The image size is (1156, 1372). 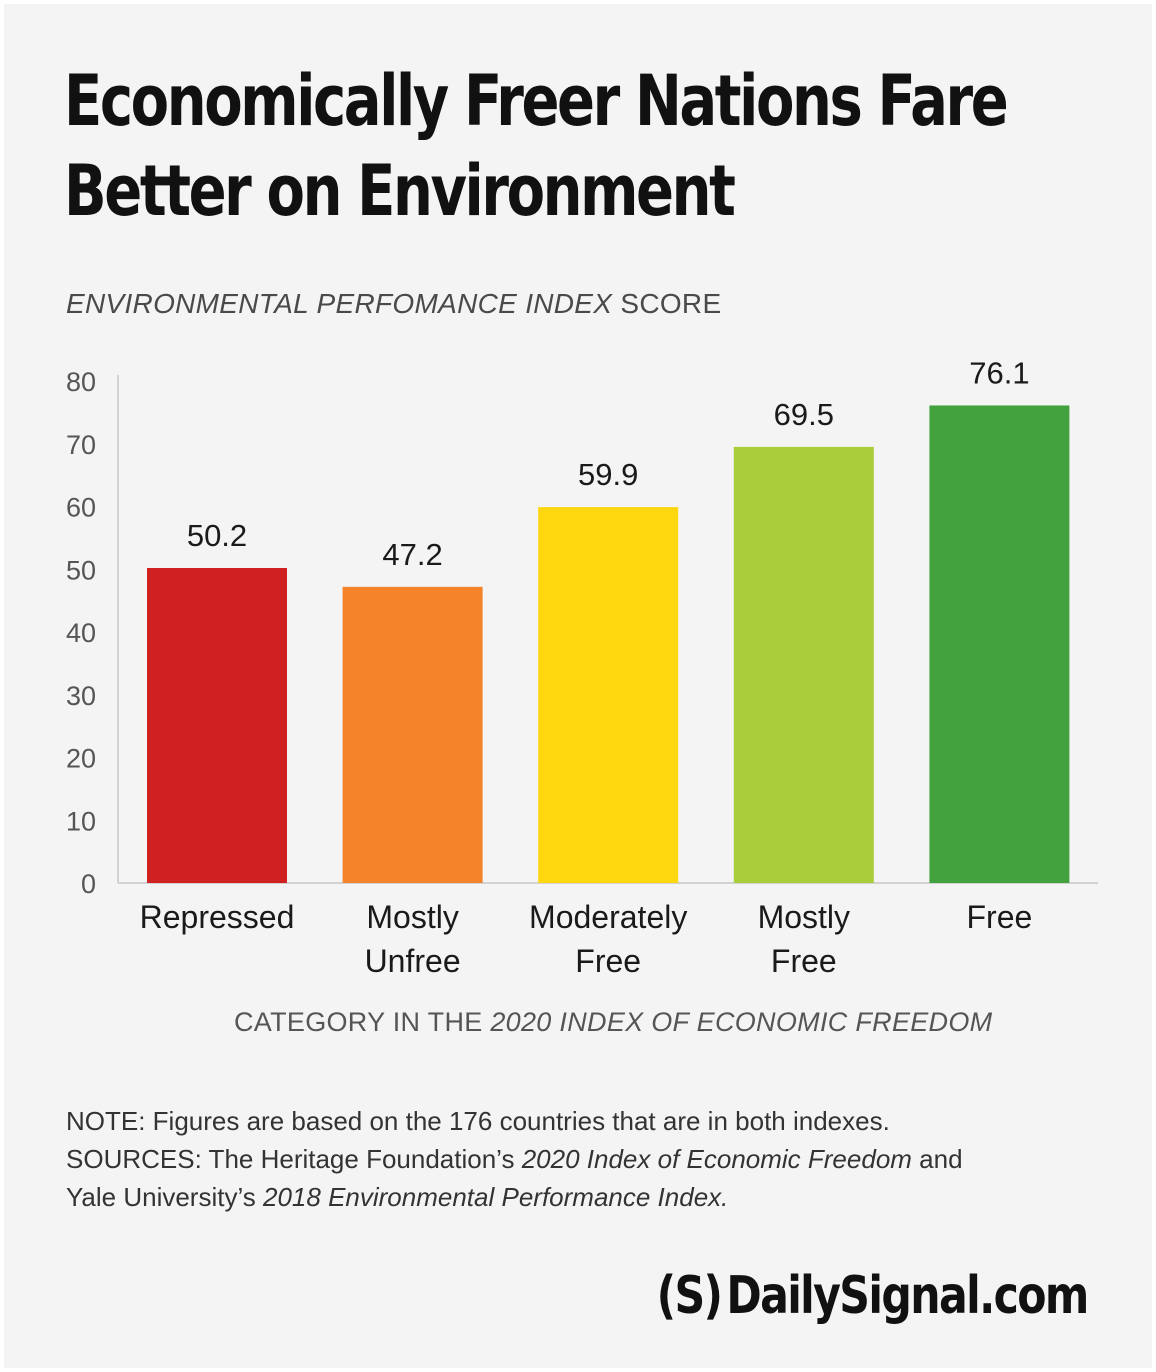 I want to click on y-tick-label: 0, so click(x=88, y=884).